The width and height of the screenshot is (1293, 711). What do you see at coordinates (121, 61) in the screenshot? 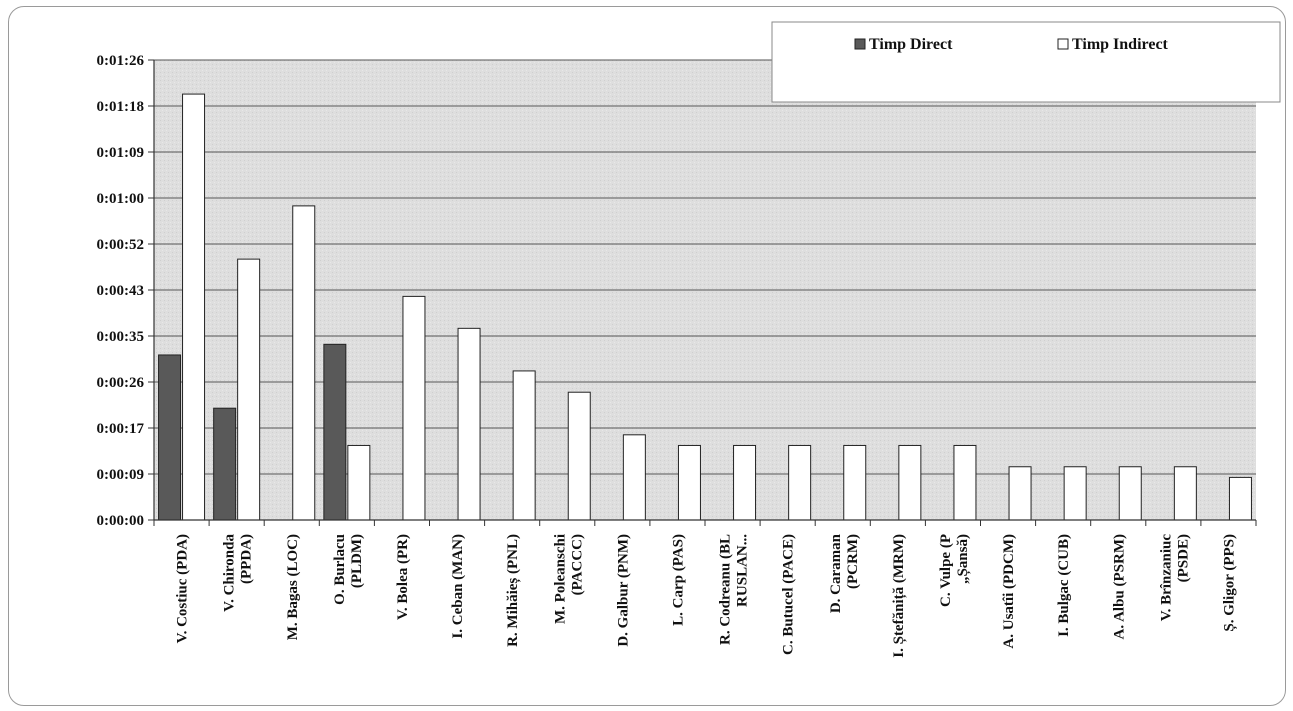
I see `y-tick-label: 0:01:26` at bounding box center [121, 61].